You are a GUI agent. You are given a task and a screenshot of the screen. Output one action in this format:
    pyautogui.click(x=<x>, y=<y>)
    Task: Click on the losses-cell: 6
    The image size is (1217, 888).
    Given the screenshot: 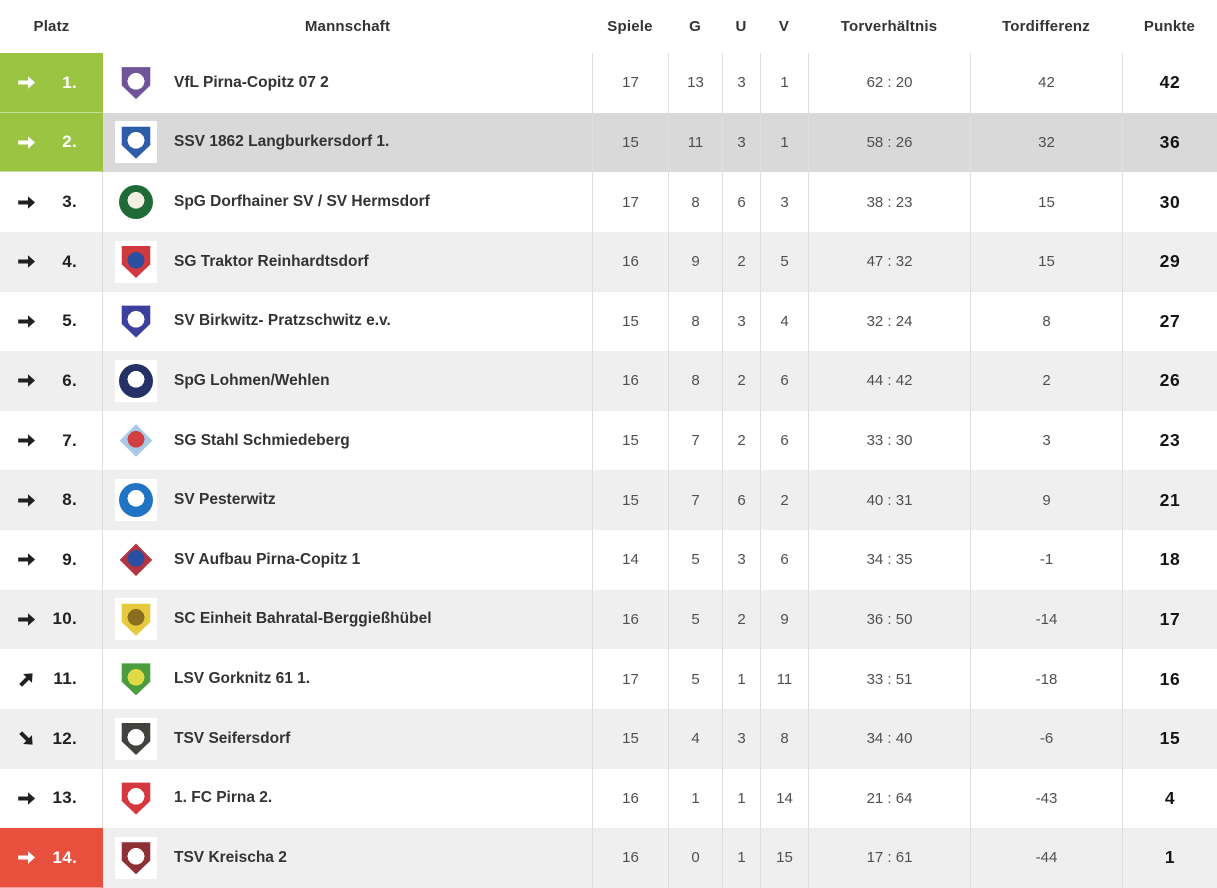 What is the action you would take?
    pyautogui.click(x=784, y=440)
    